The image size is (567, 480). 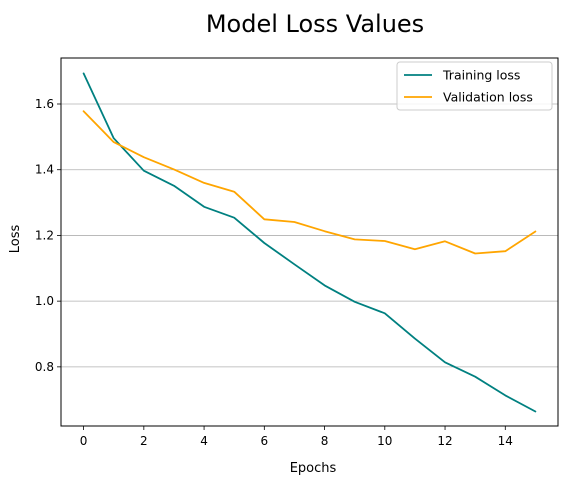 I want to click on chart-title: Model Loss Values, so click(x=315, y=24).